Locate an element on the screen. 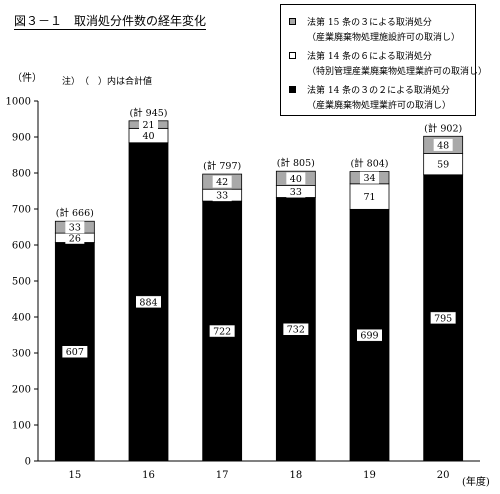 The width and height of the screenshot is (500, 494). y-unit-label: （件） is located at coordinates (27, 78).